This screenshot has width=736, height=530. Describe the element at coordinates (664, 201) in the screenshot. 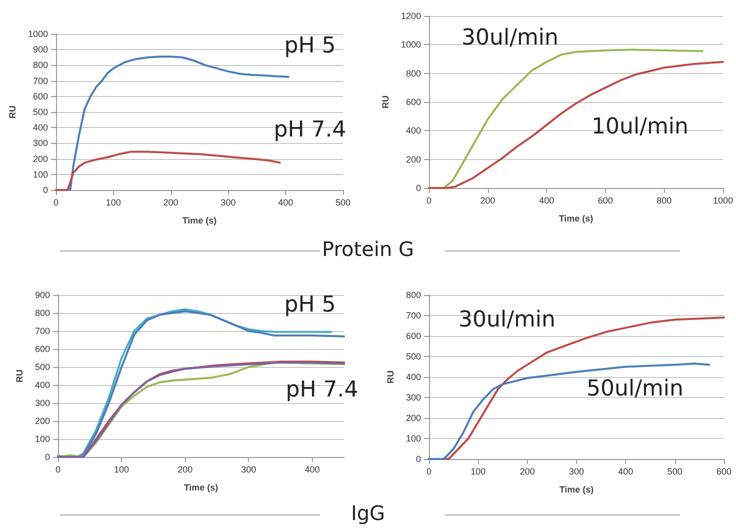

I see `x-tick-label: 800` at that location.